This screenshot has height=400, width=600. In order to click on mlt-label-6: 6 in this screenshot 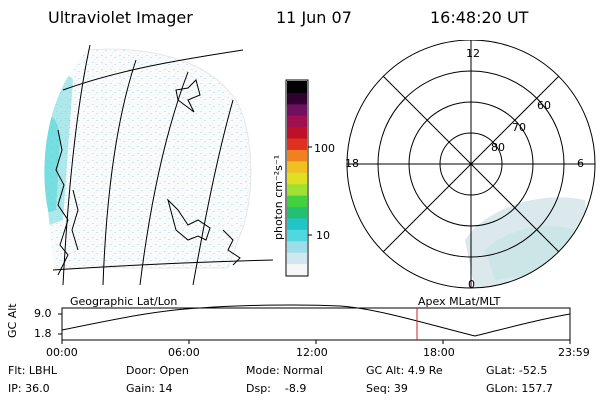, I will do `click(580, 163)`.